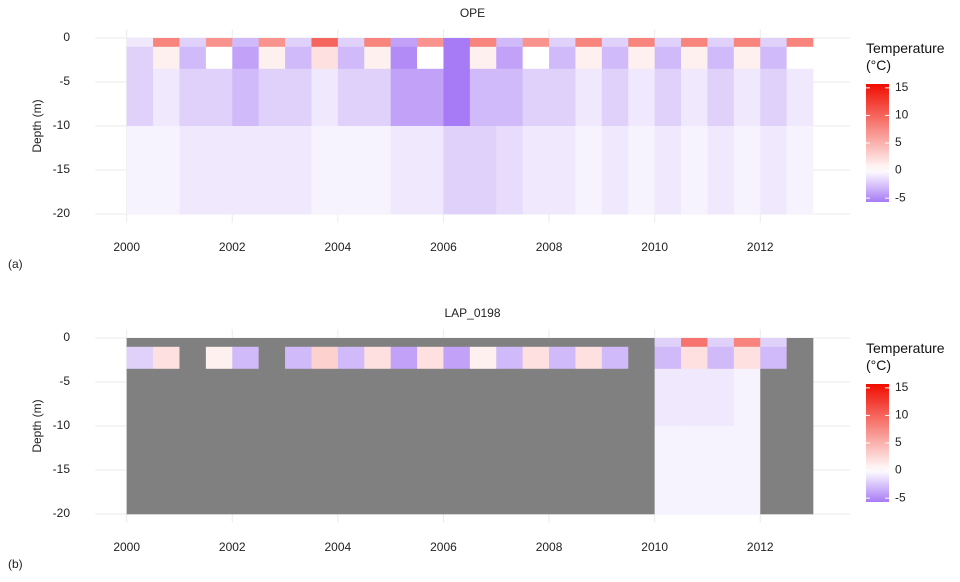 The width and height of the screenshot is (960, 582). Describe the element at coordinates (232, 247) in the screenshot. I see `x-tick-label: 2002` at that location.